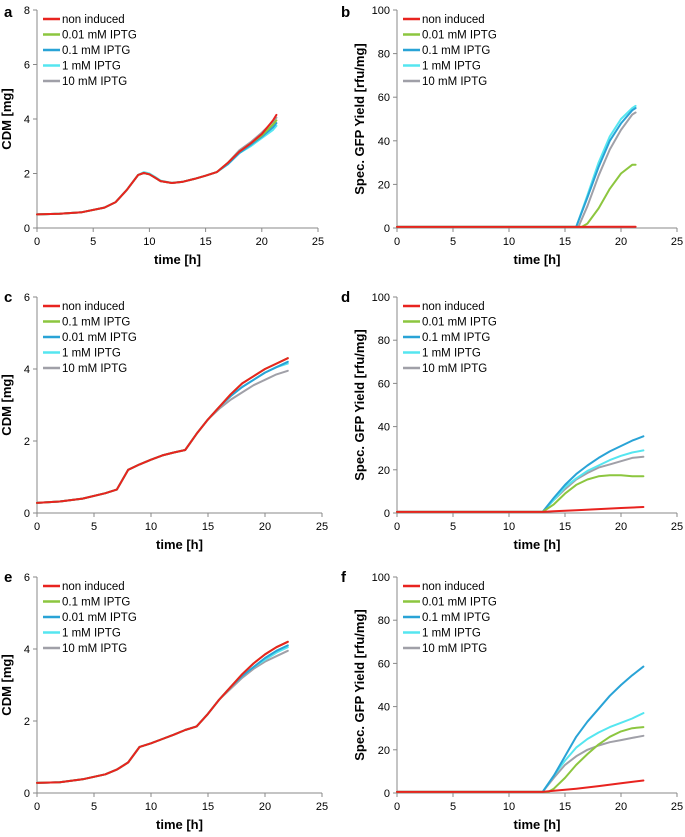  What do you see at coordinates (344, 577) in the screenshot?
I see `panel-label: f` at bounding box center [344, 577].